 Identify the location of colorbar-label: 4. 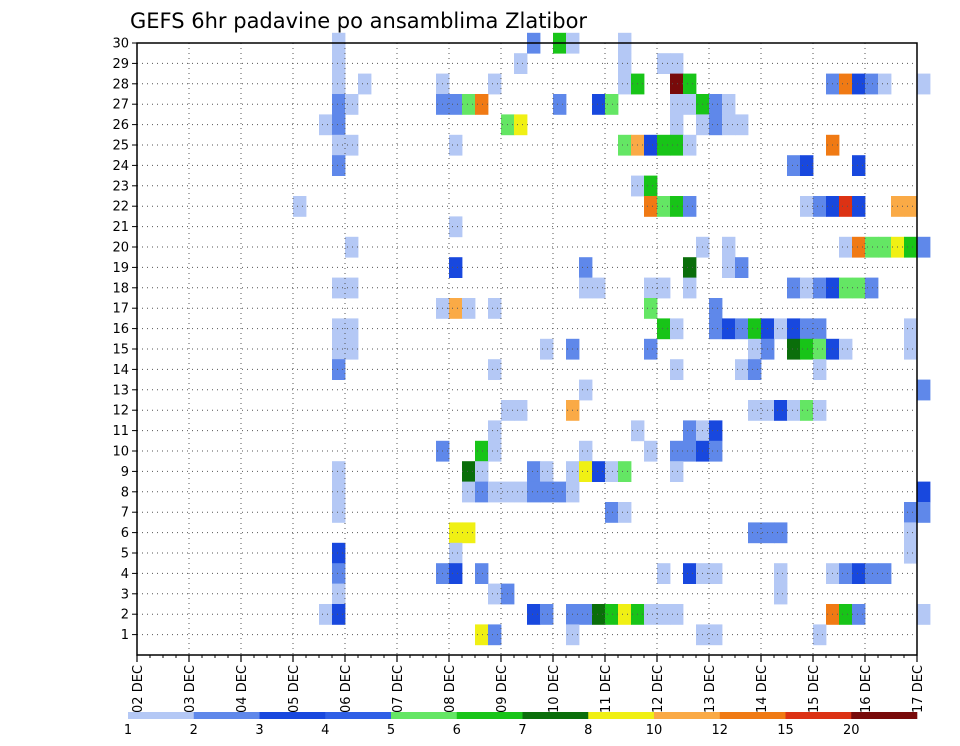
(325, 730).